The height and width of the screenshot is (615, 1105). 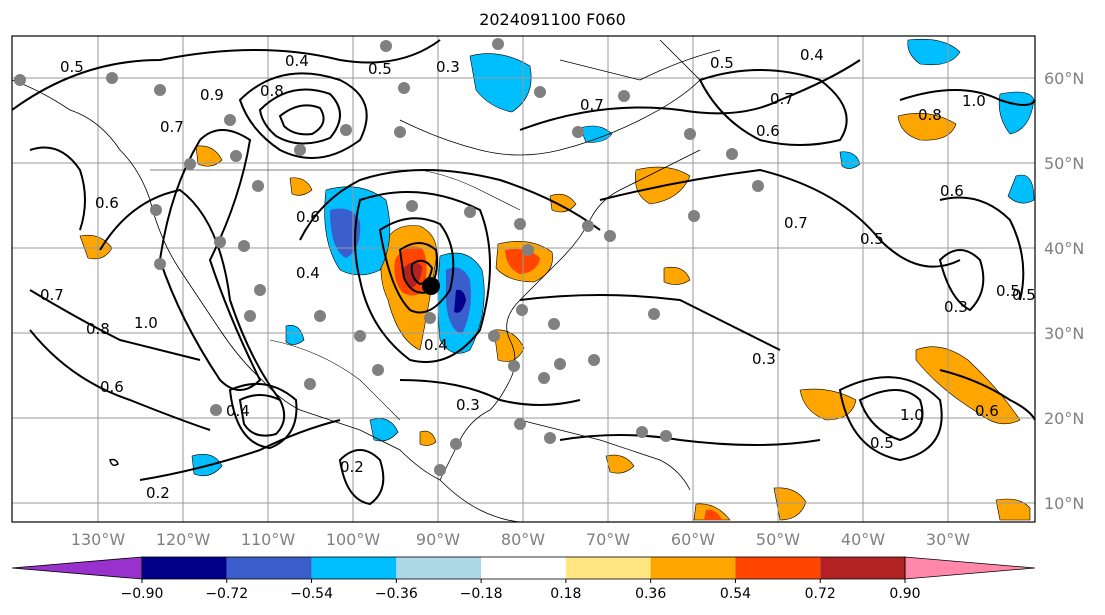 What do you see at coordinates (1064, 333) in the screenshot?
I see `lat-label: 30°N` at bounding box center [1064, 333].